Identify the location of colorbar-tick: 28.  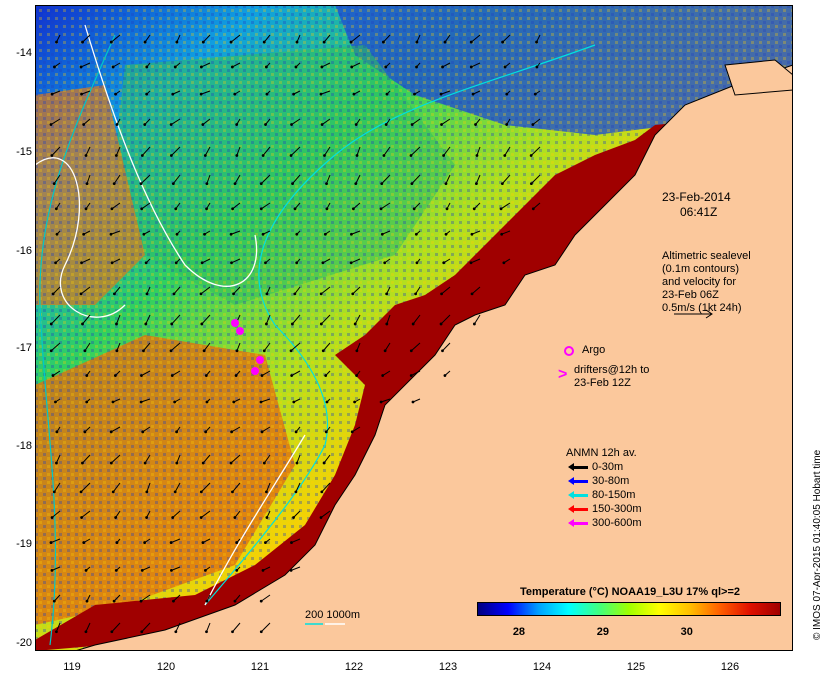
(519, 632).